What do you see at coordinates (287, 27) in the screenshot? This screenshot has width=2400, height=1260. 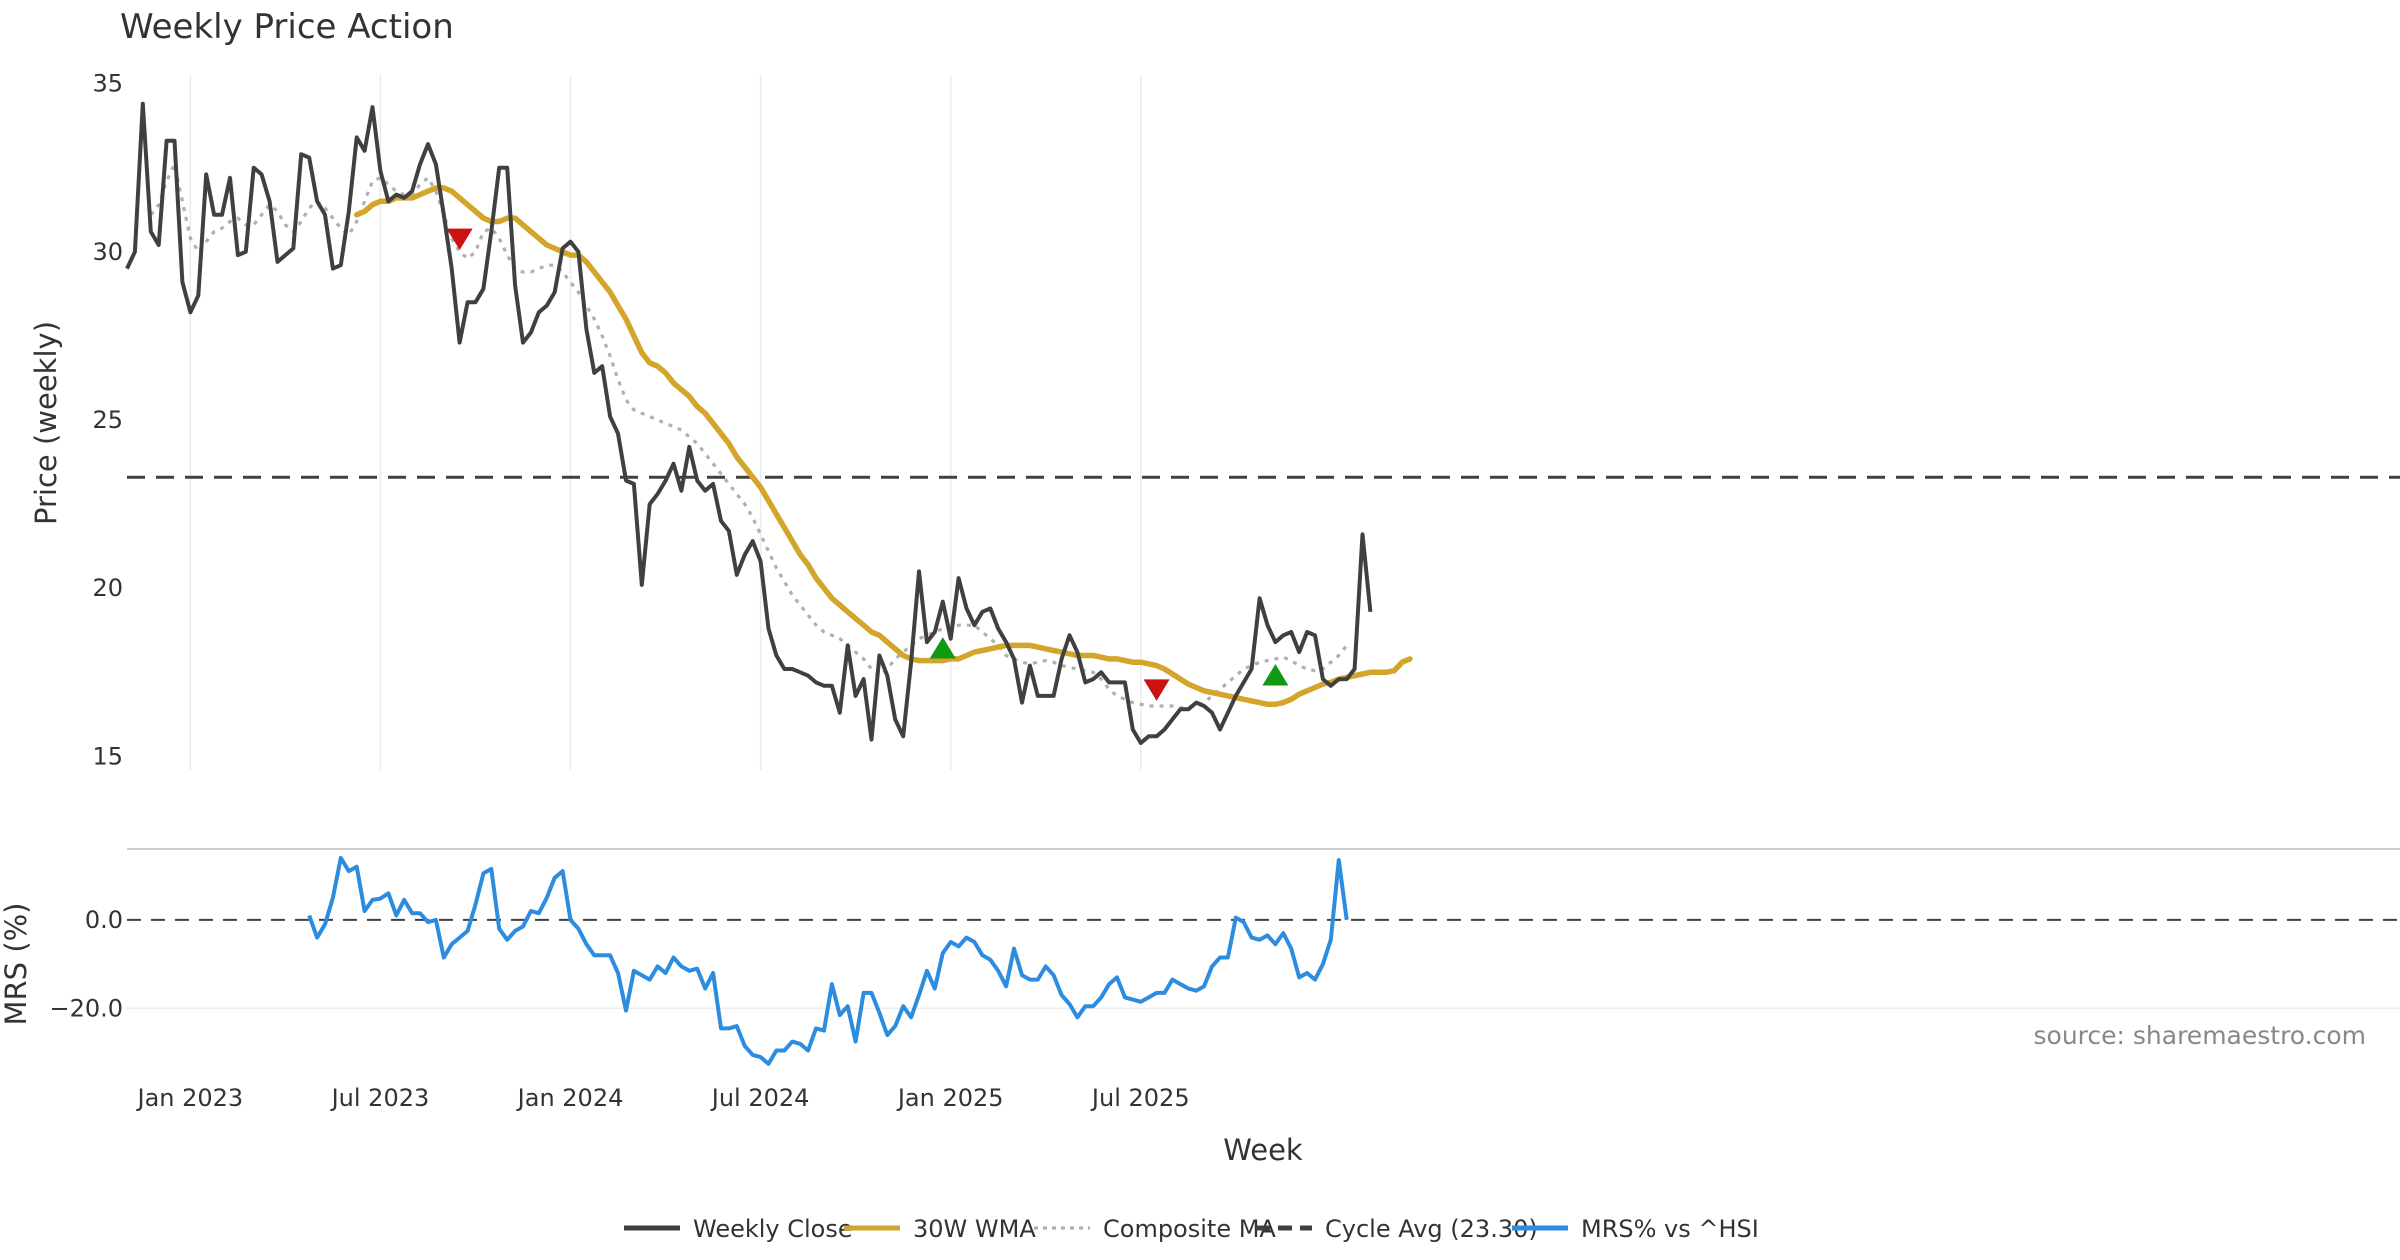 I see `chart-title: Weekly Price Action` at bounding box center [287, 27].